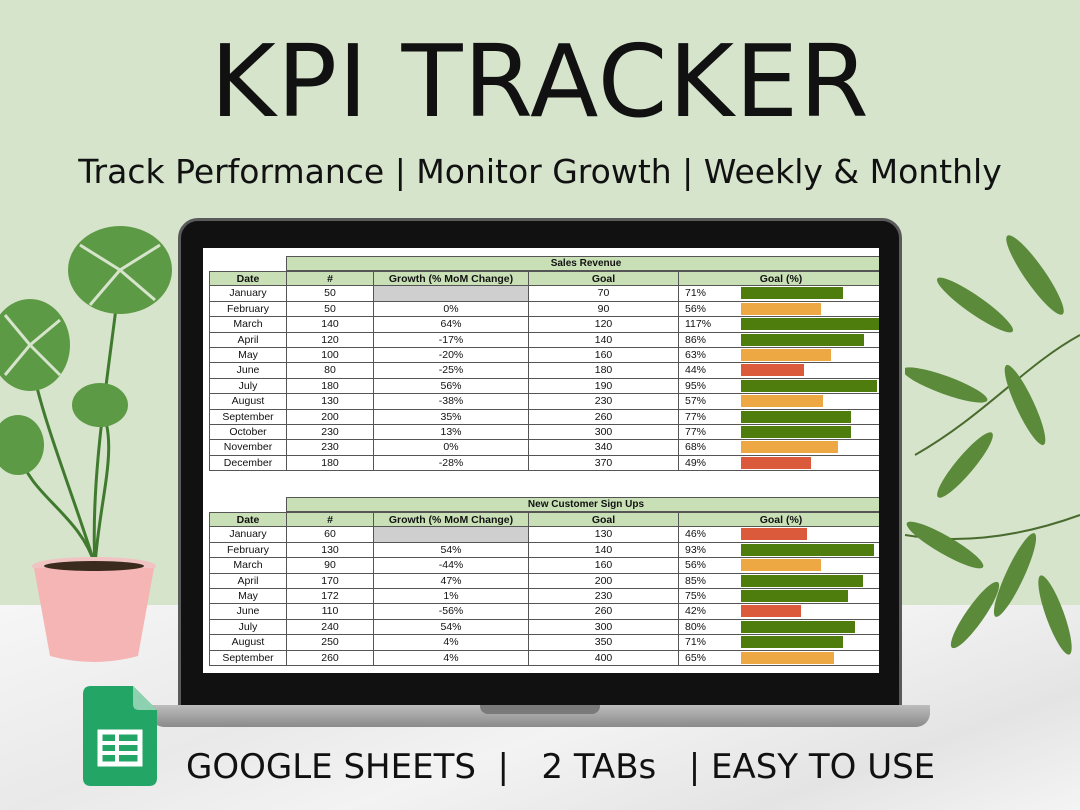 The image size is (1080, 810). Describe the element at coordinates (451, 566) in the screenshot. I see `growth-cell: -44%` at that location.